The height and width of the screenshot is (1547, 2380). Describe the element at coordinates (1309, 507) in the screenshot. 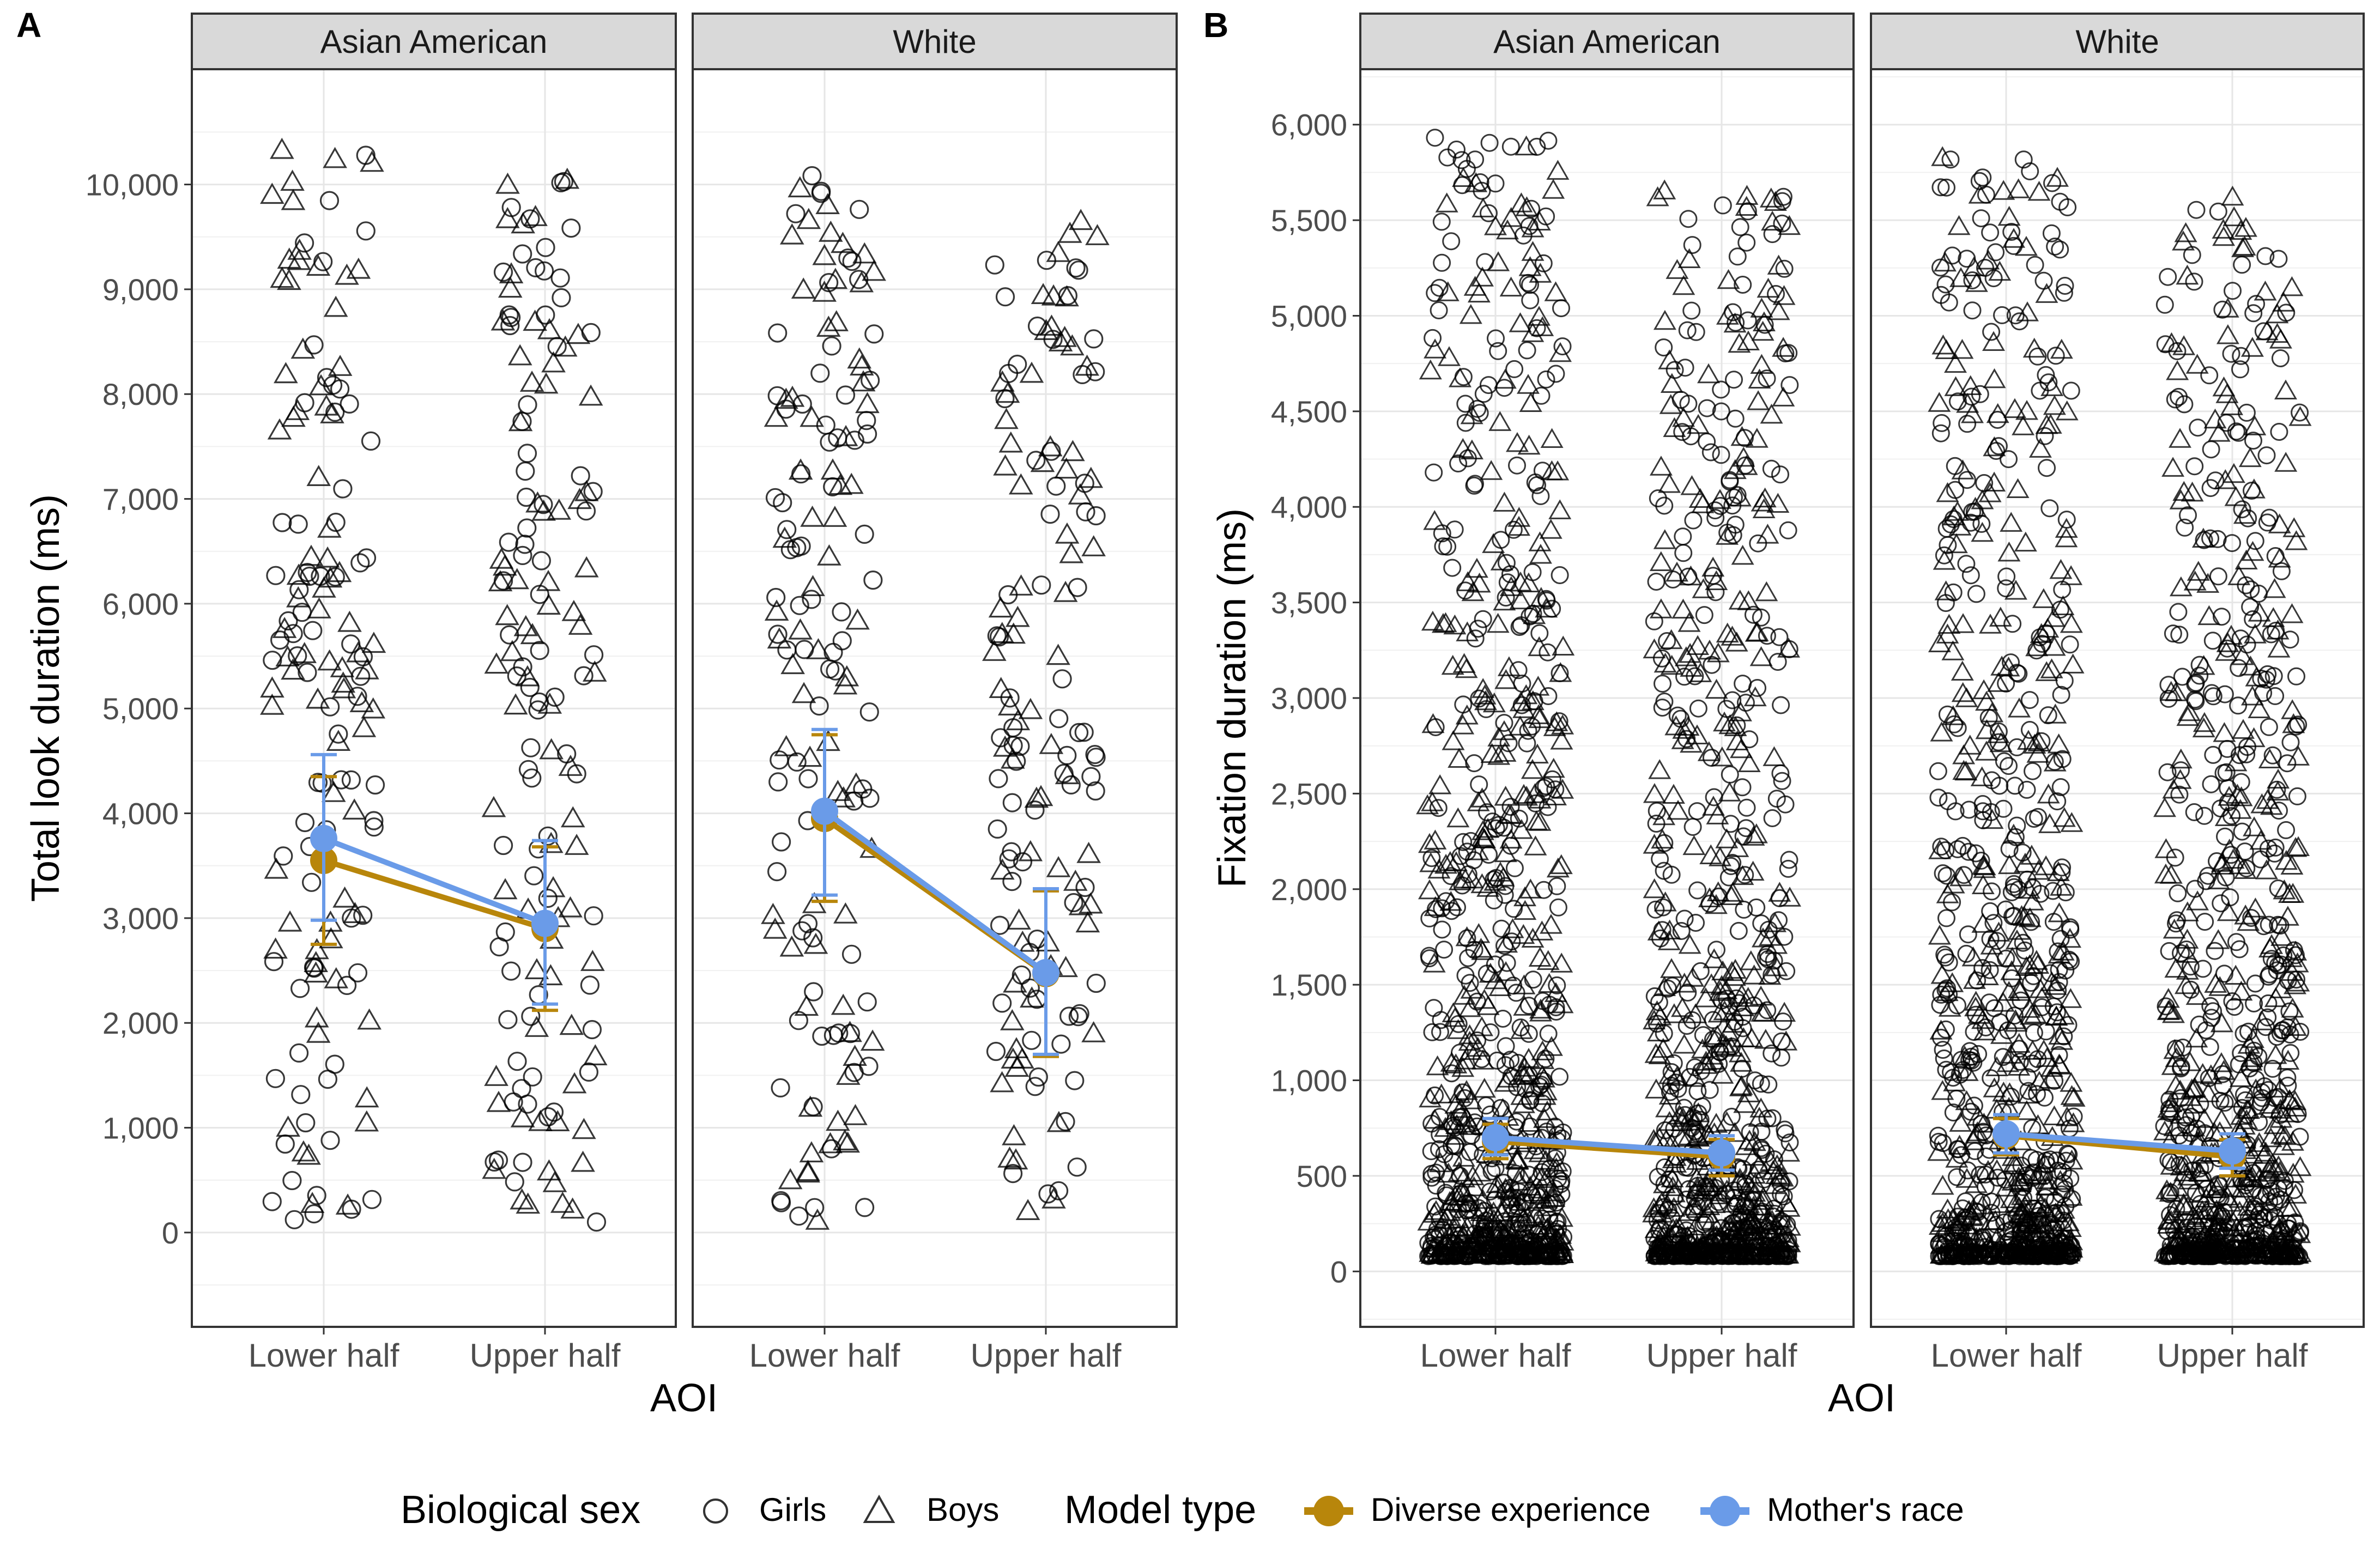

I see `y-tick-label: 4,000` at that location.